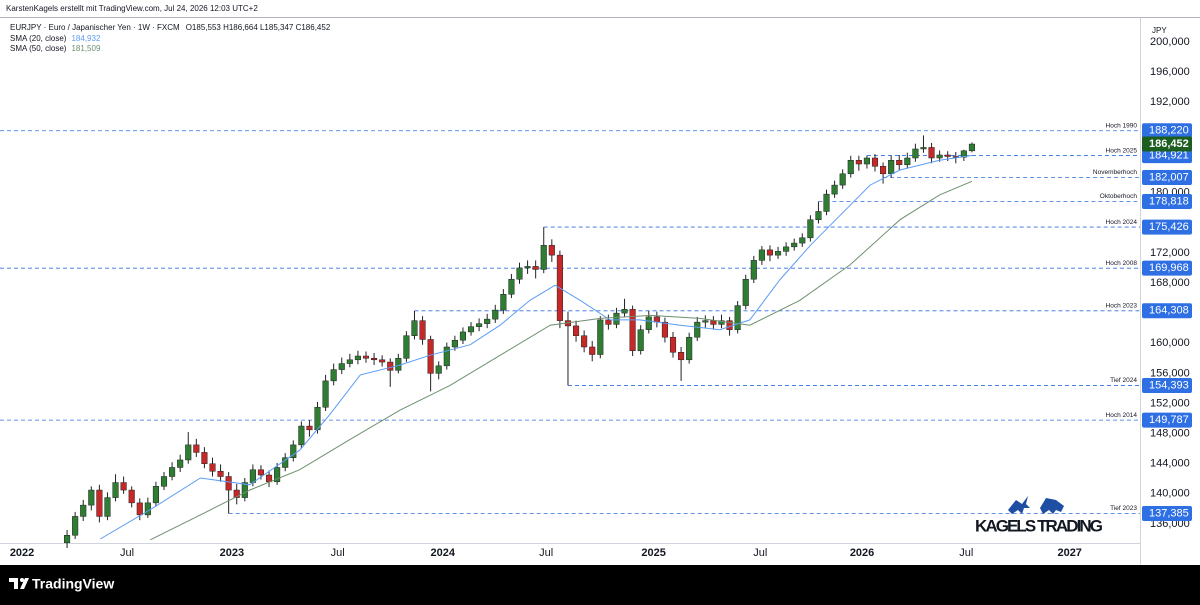  I want to click on level-name: Hoch 2025, so click(1122, 150).